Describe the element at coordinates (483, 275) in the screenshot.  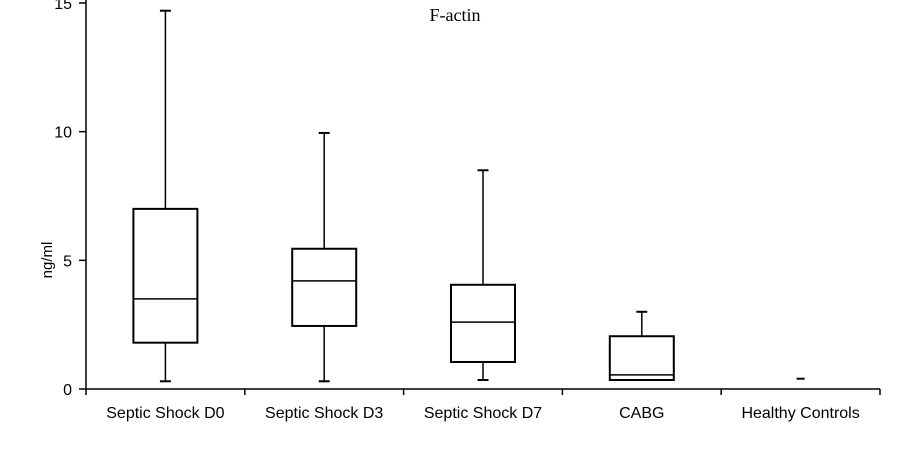
I see `box-septic-shock-d7` at that location.